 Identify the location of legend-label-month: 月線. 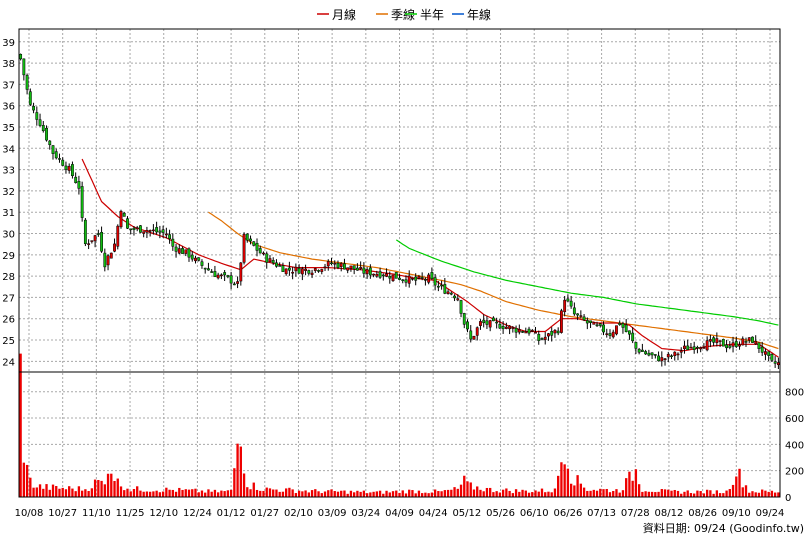
(344, 14).